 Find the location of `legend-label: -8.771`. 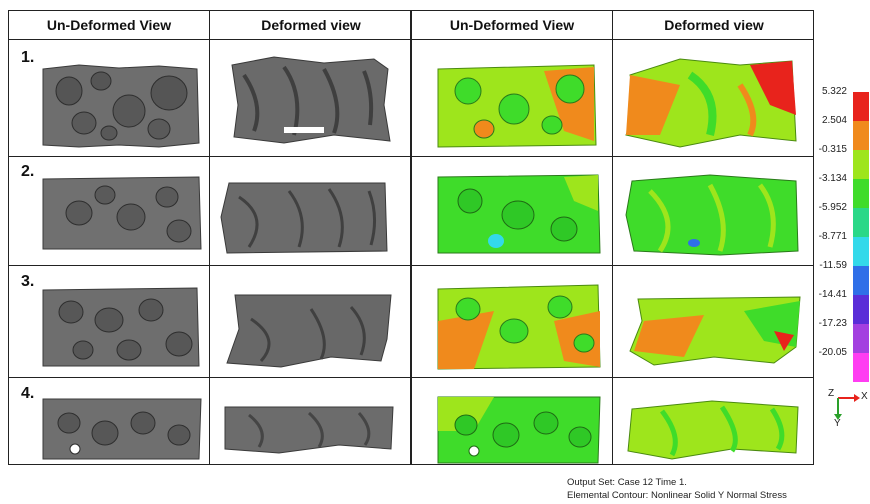

legend-label: -8.771 is located at coordinates (832, 236).